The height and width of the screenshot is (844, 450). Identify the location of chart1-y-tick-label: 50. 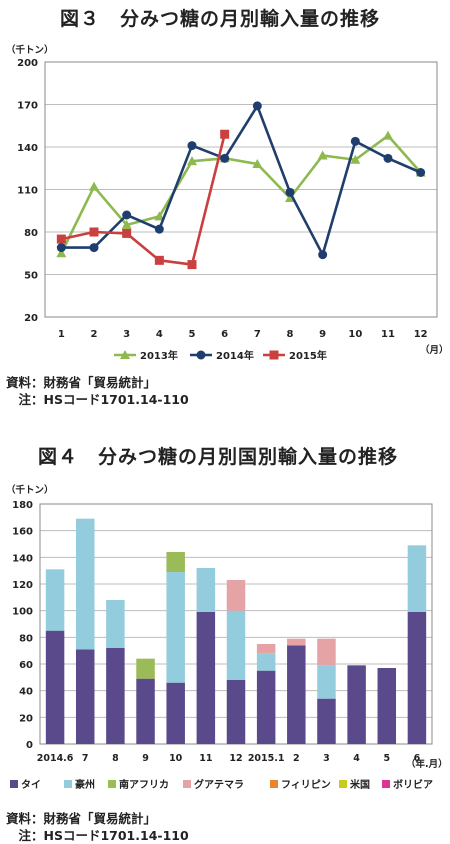
(31, 276).